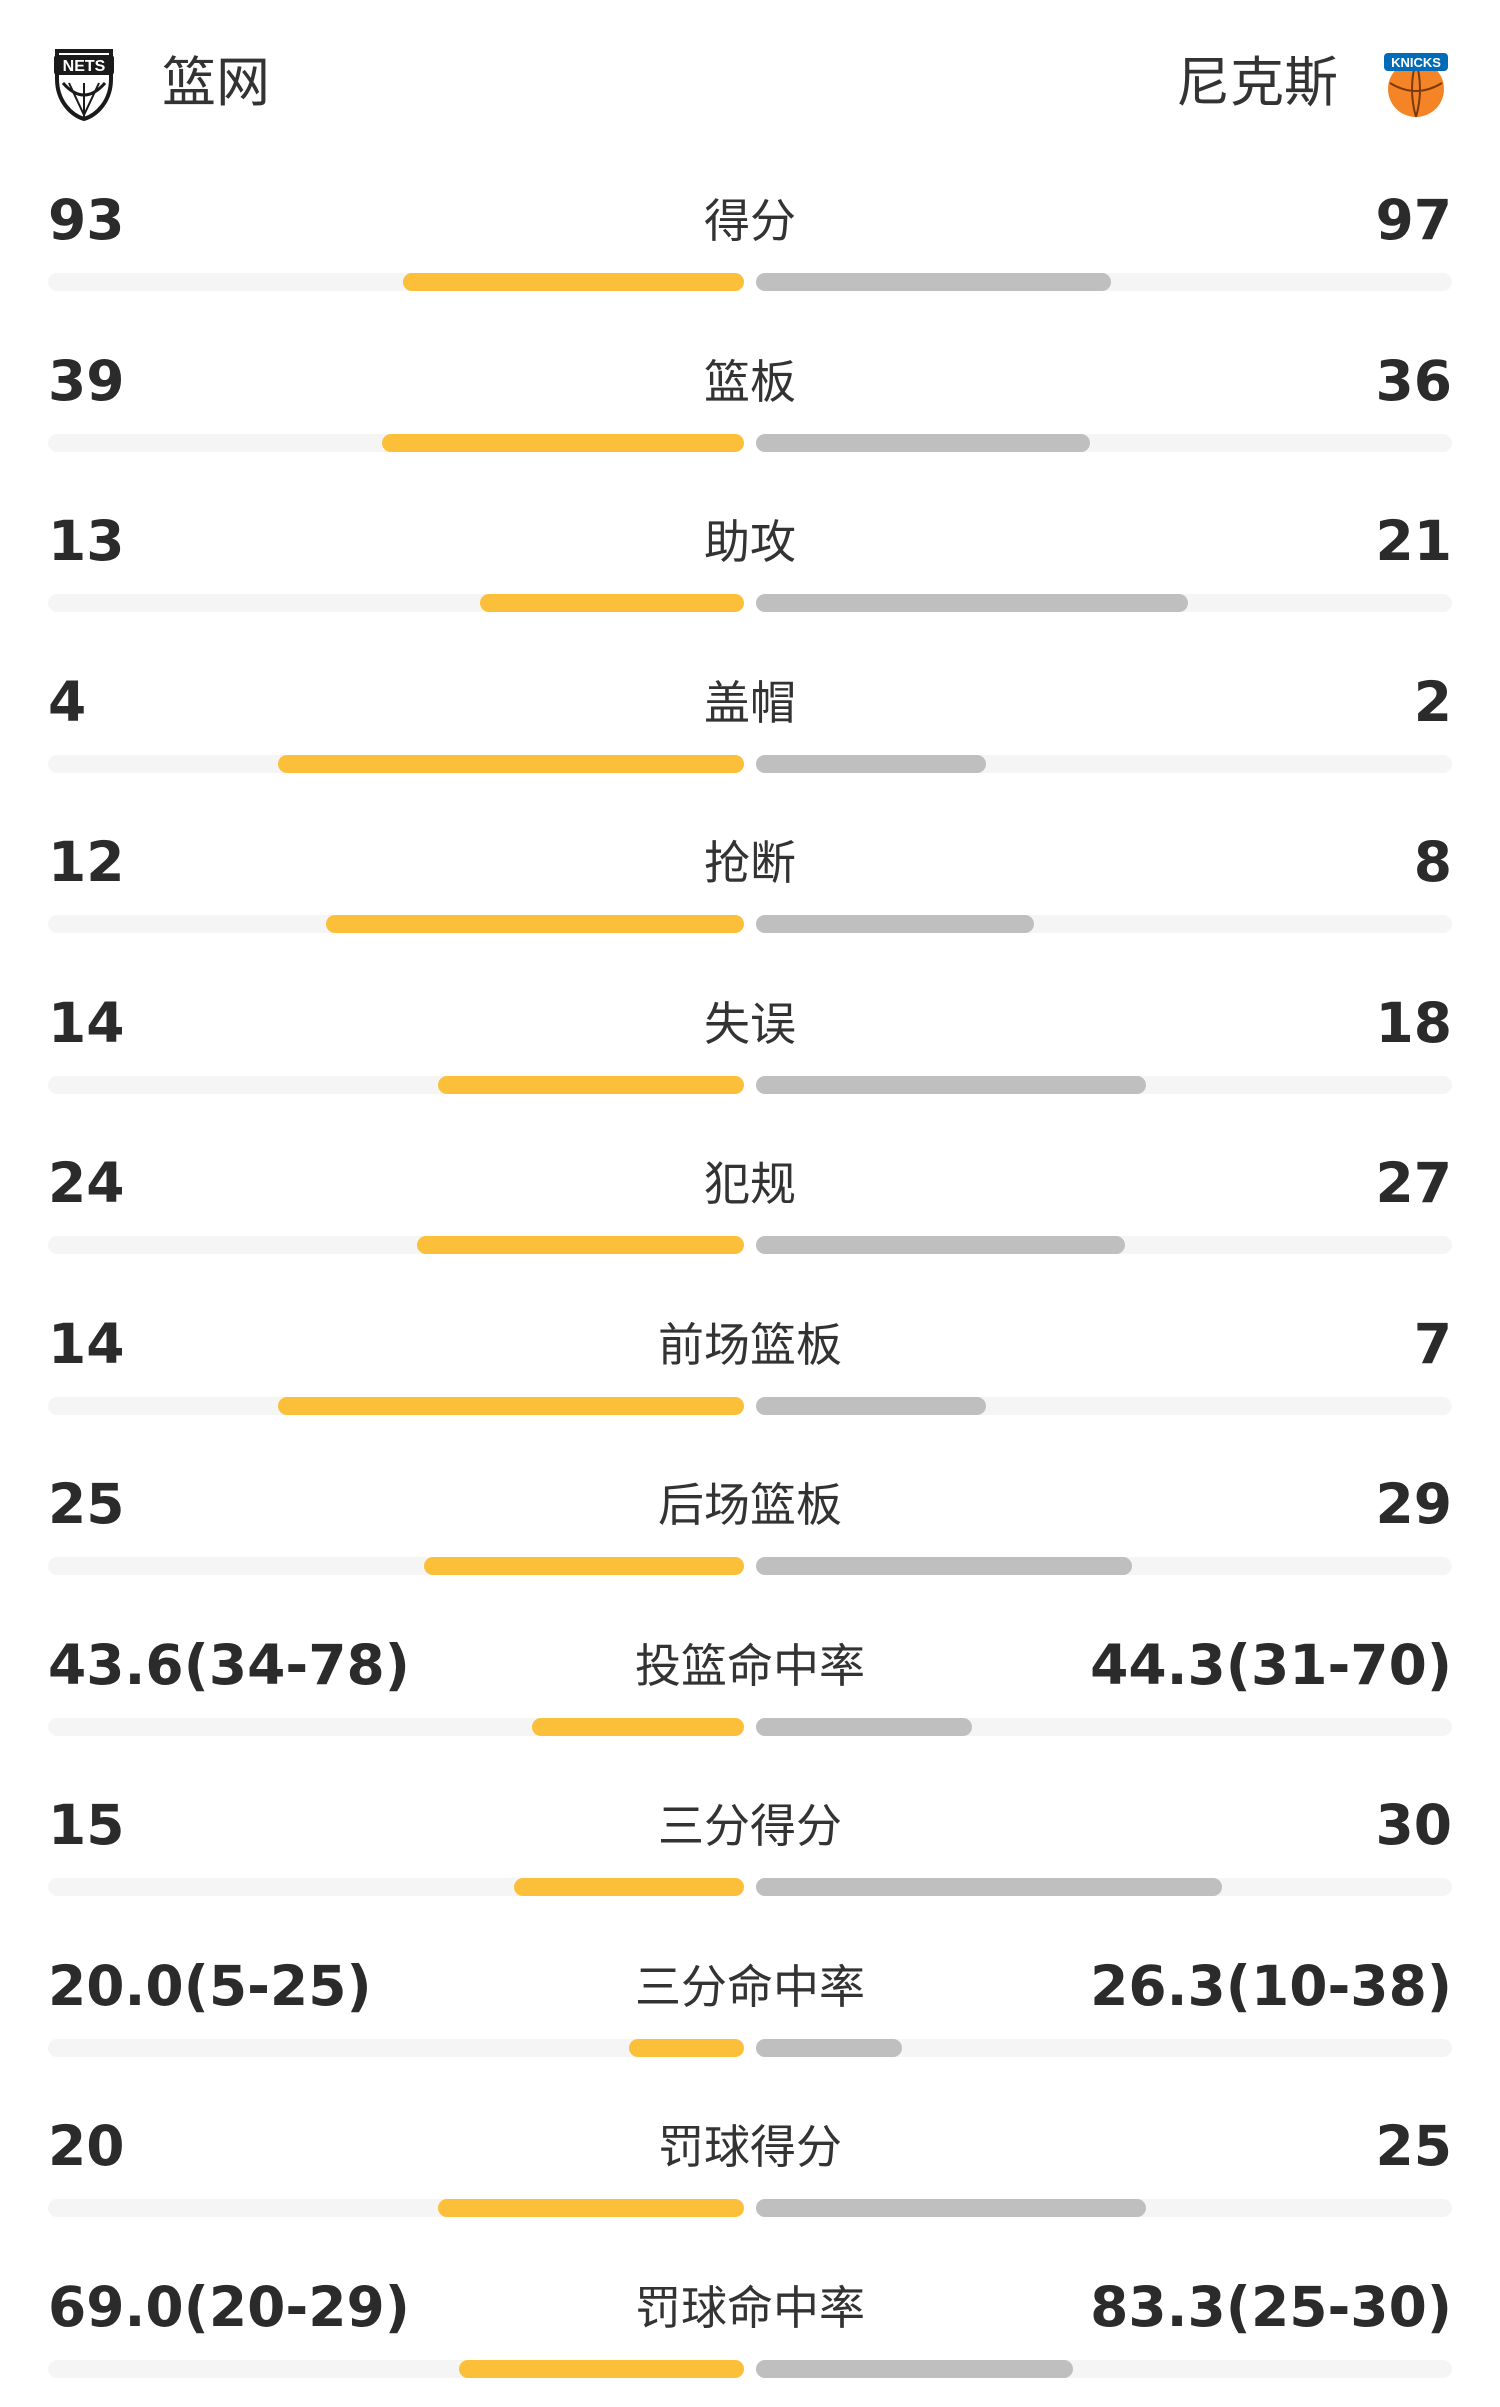  Describe the element at coordinates (1271, 1665) in the screenshot. I see `away-stat-value: 44.3(31-70)` at that location.